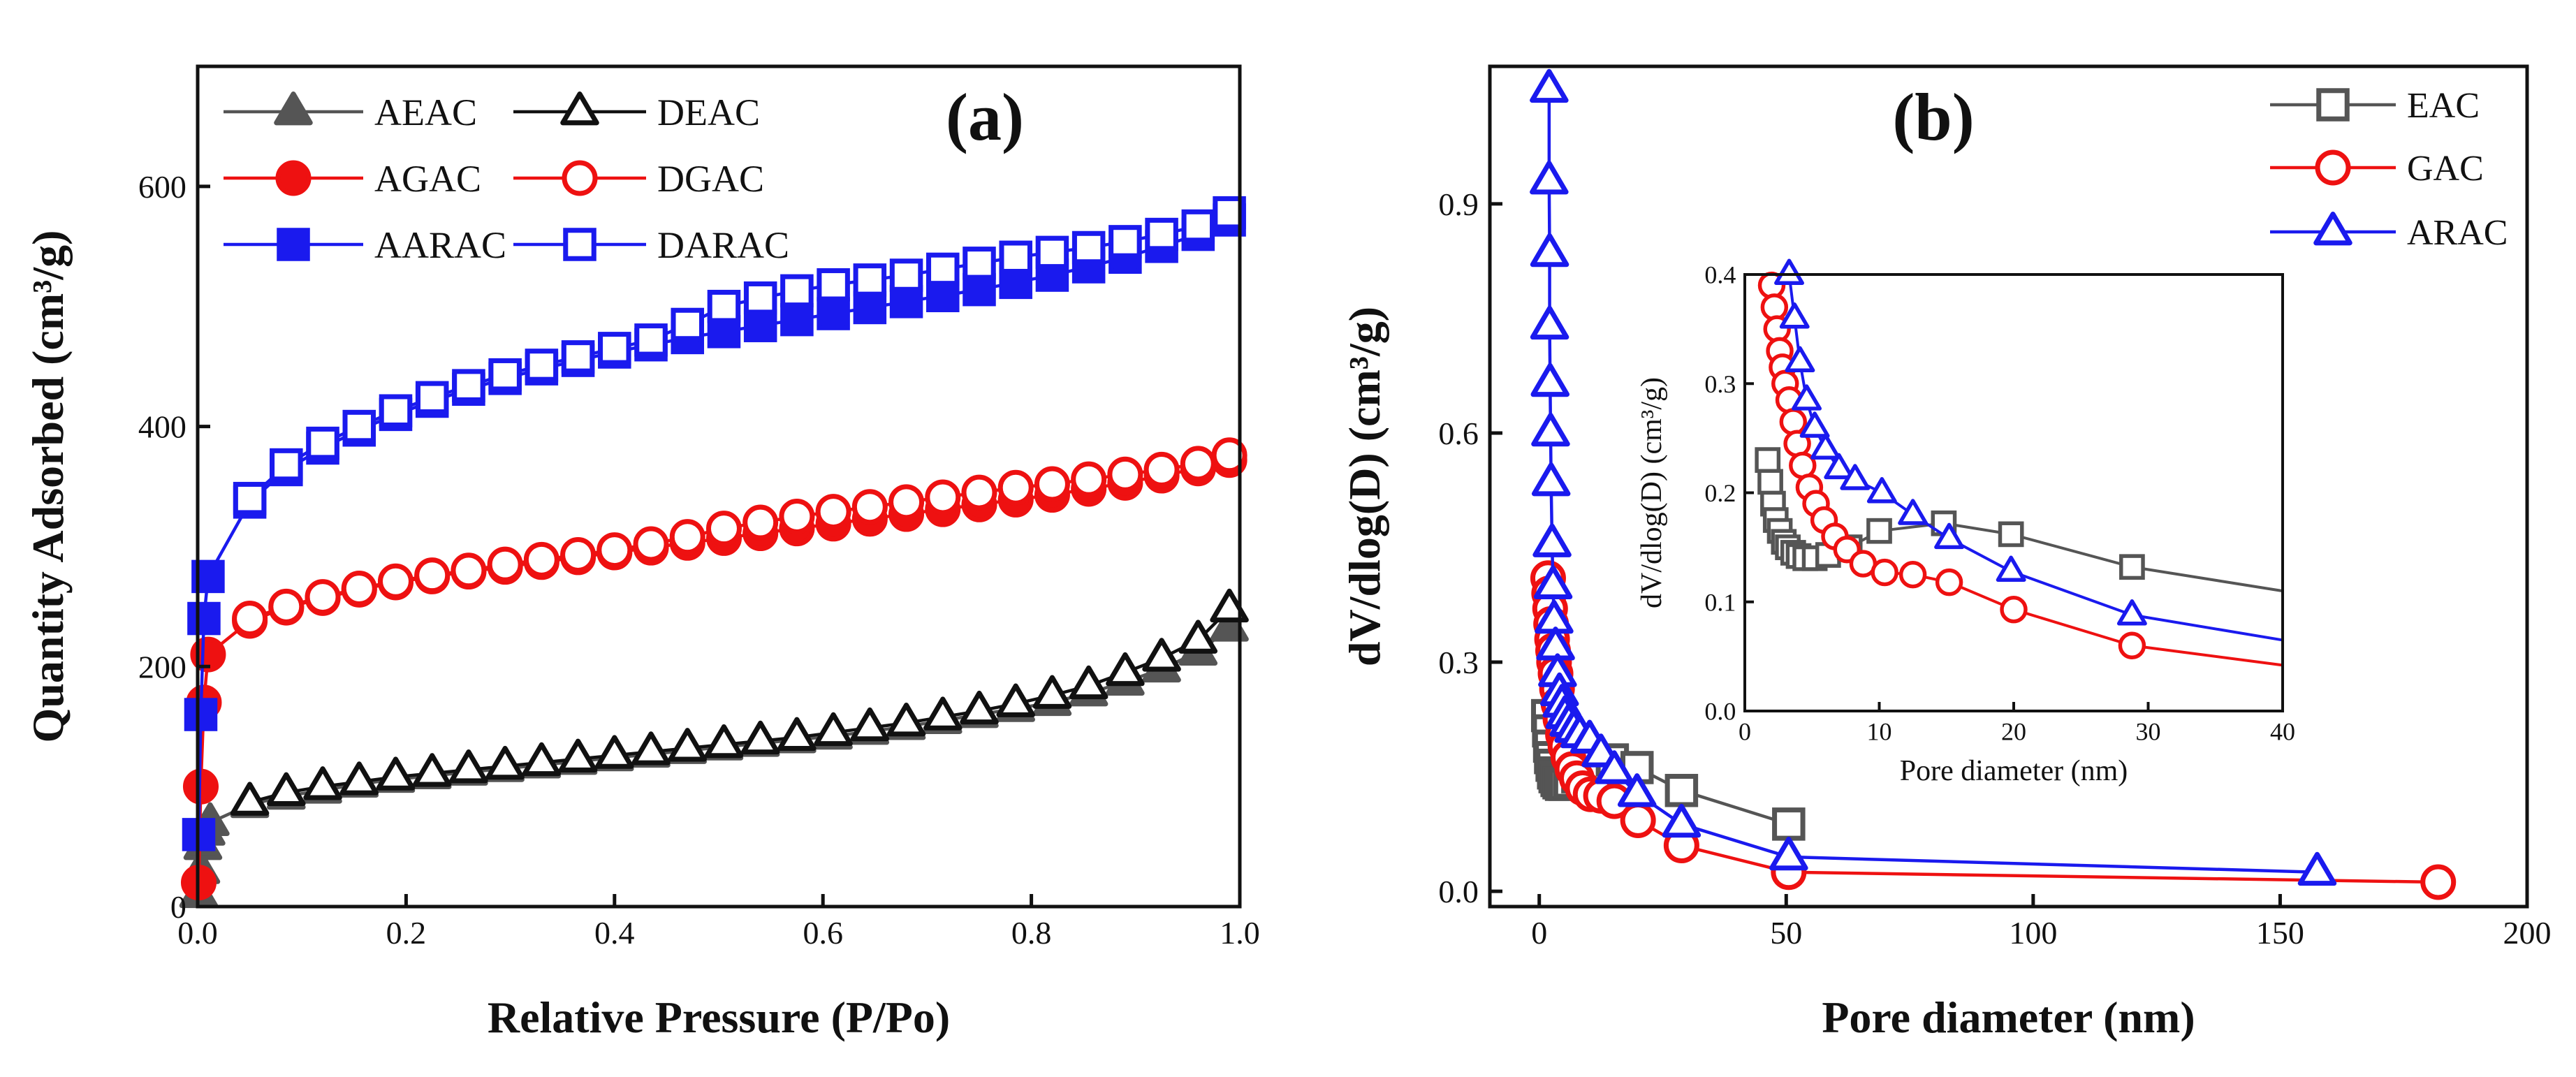  What do you see at coordinates (797, 319) in the screenshot?
I see `data-point-aarac` at bounding box center [797, 319].